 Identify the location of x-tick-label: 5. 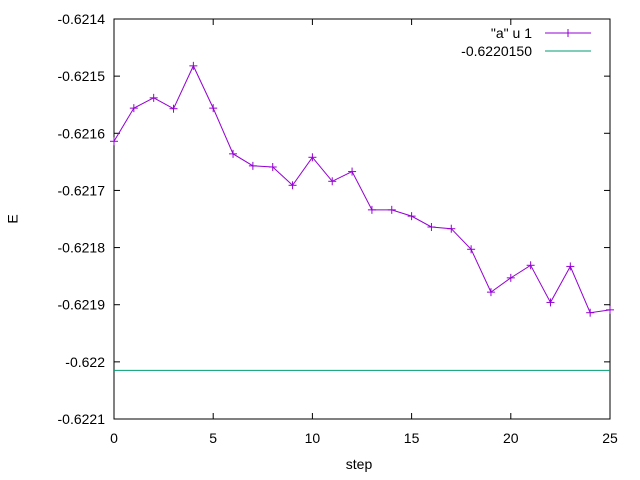
(213, 438).